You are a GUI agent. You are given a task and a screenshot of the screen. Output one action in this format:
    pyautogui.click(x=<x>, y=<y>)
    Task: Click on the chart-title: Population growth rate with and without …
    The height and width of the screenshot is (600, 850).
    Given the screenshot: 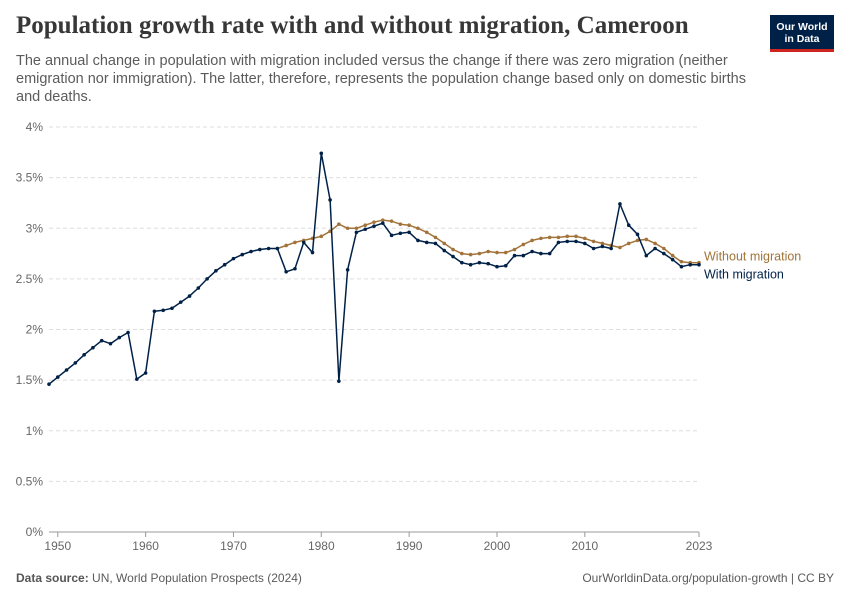 What is the action you would take?
    pyautogui.click(x=352, y=25)
    